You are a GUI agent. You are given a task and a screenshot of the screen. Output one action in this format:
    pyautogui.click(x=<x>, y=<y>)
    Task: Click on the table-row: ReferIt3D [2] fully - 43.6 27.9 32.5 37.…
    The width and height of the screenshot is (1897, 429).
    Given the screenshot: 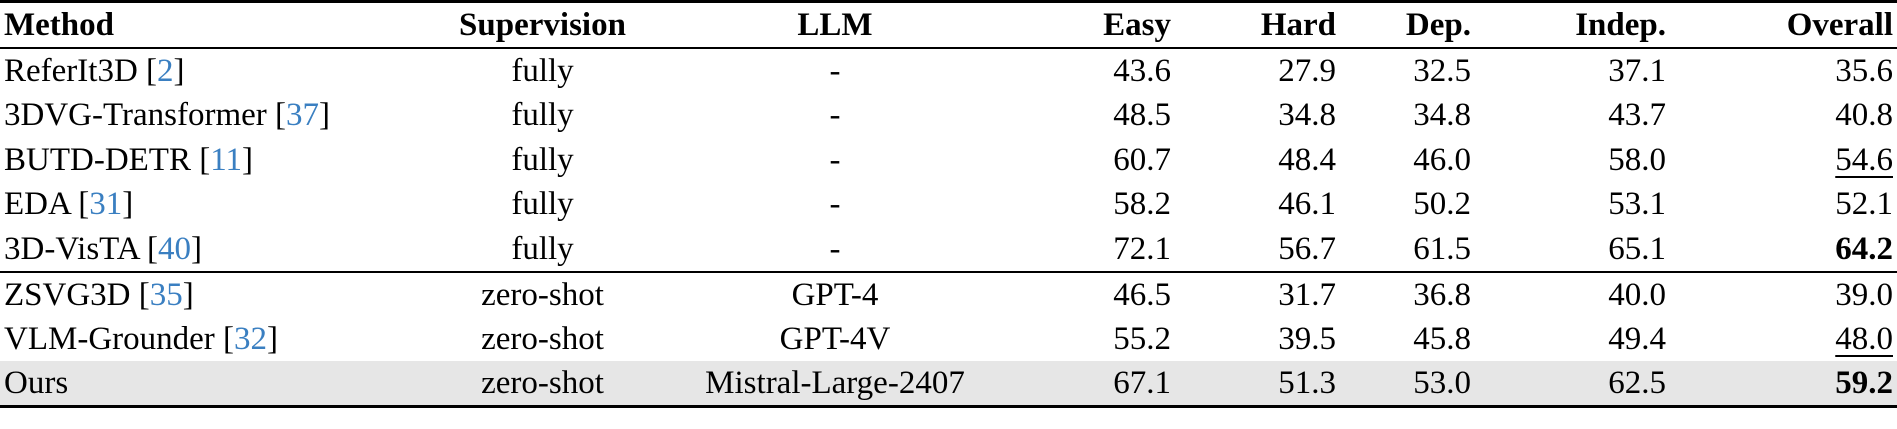 What is the action you would take?
    pyautogui.click(x=948, y=70)
    